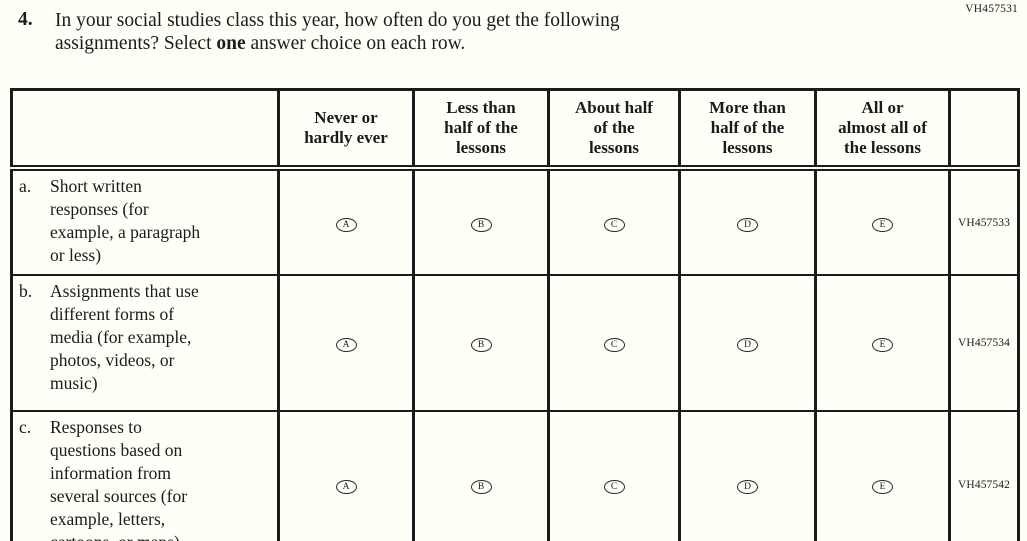  What do you see at coordinates (882, 129) in the screenshot?
I see `header-all-or-almost-all: All or almost all of the lessons` at bounding box center [882, 129].